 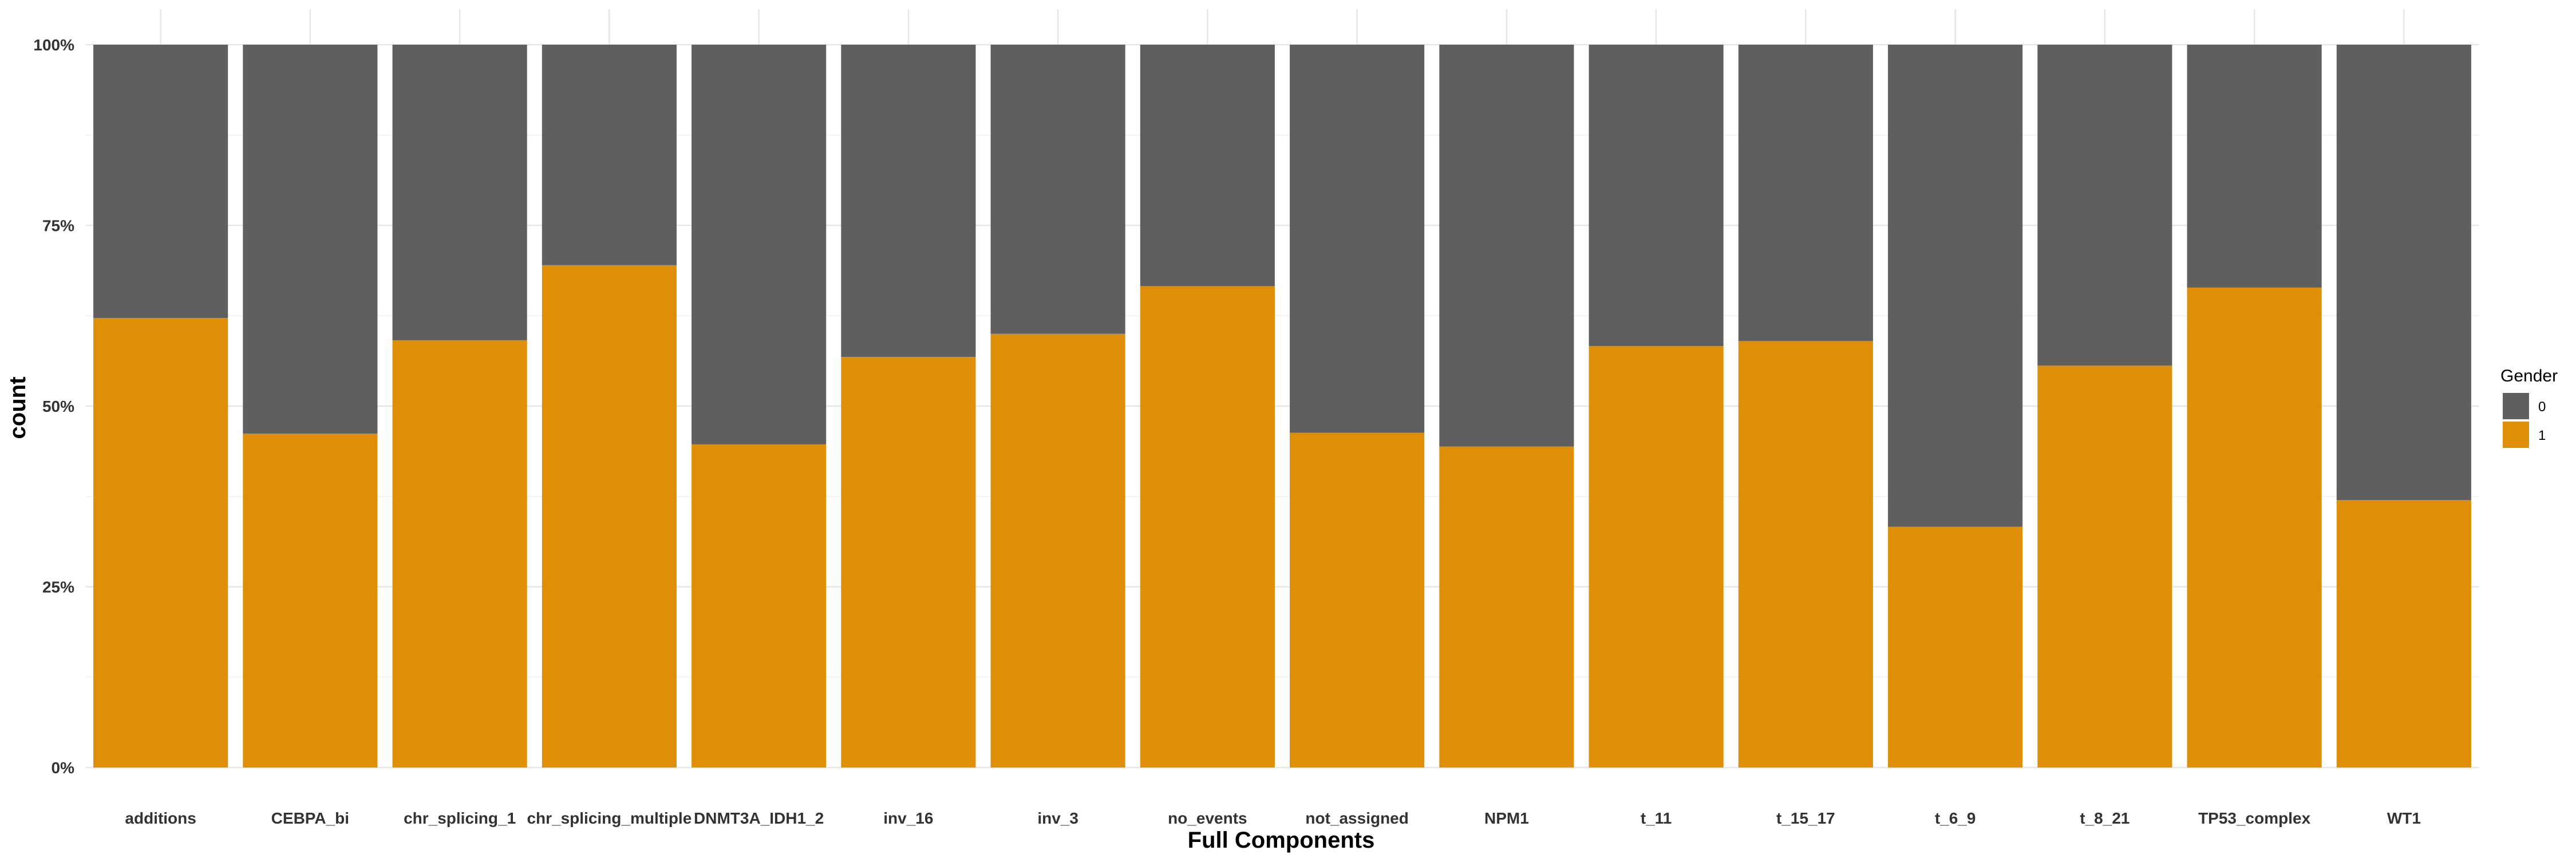 I want to click on x-tick-label-10: t_11, so click(x=1656, y=818).